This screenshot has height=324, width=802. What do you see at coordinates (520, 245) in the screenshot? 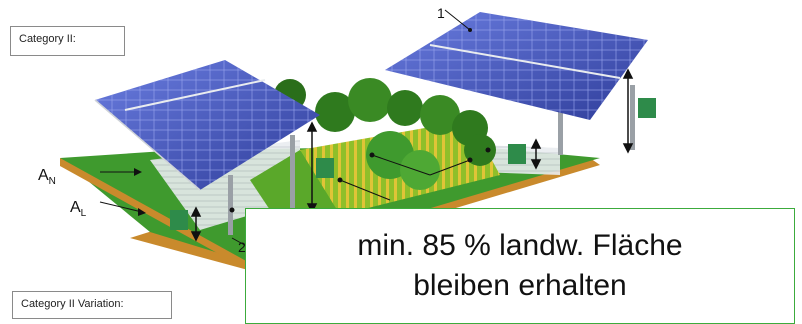
I see `callout-line-1: min. 85 % landw. Fläche` at bounding box center [520, 245].